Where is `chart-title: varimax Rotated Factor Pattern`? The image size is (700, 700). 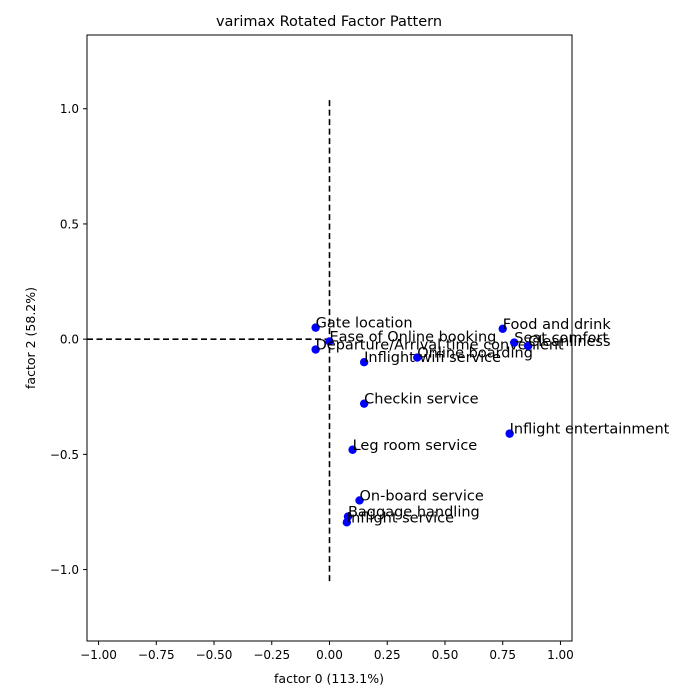 chart-title: varimax Rotated Factor Pattern is located at coordinates (329, 22).